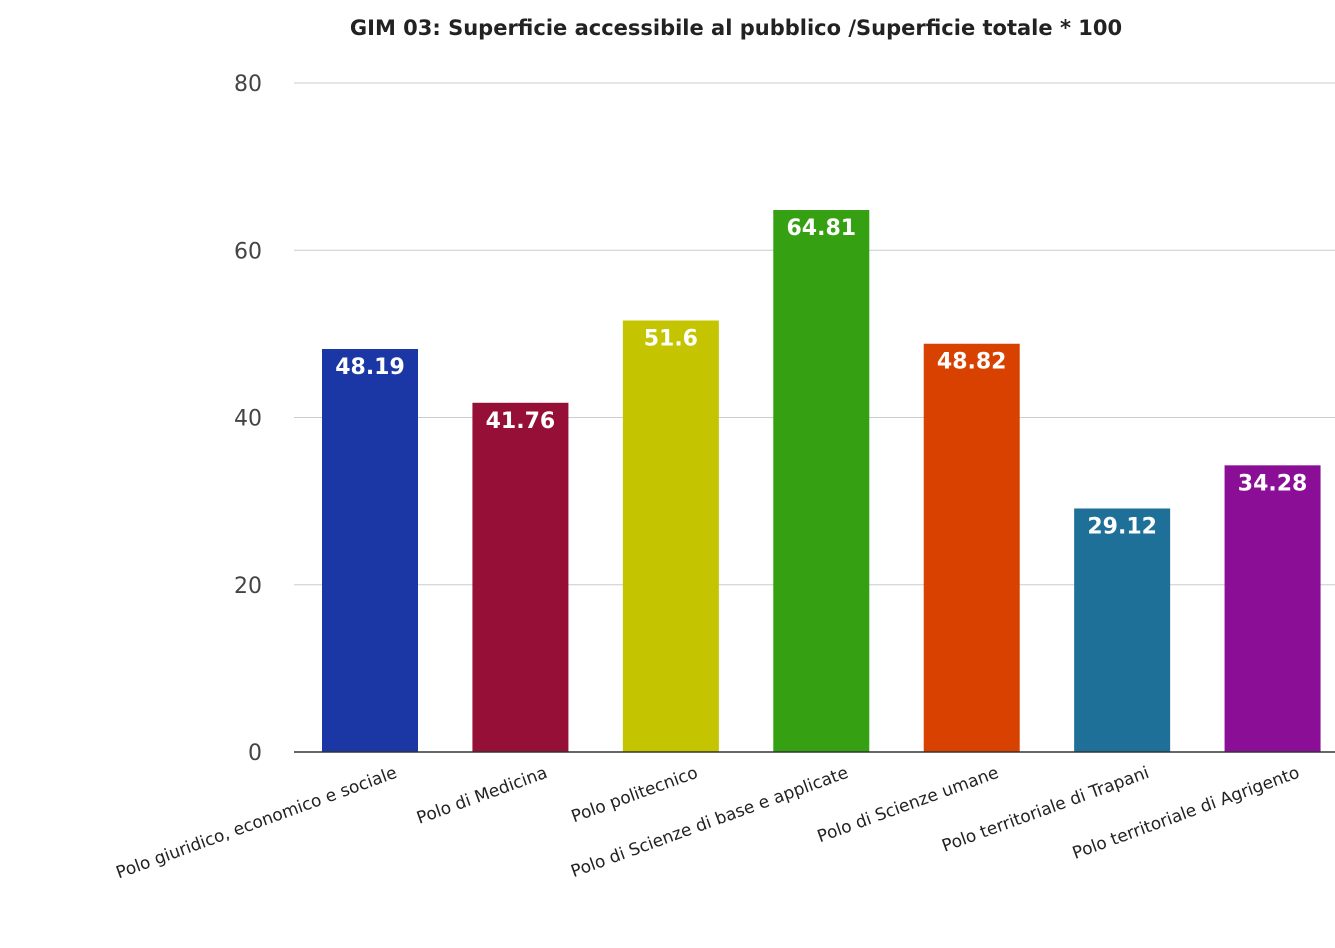 The image size is (1335, 948). I want to click on x-tick-label: Polo di Medicina, so click(482, 796).